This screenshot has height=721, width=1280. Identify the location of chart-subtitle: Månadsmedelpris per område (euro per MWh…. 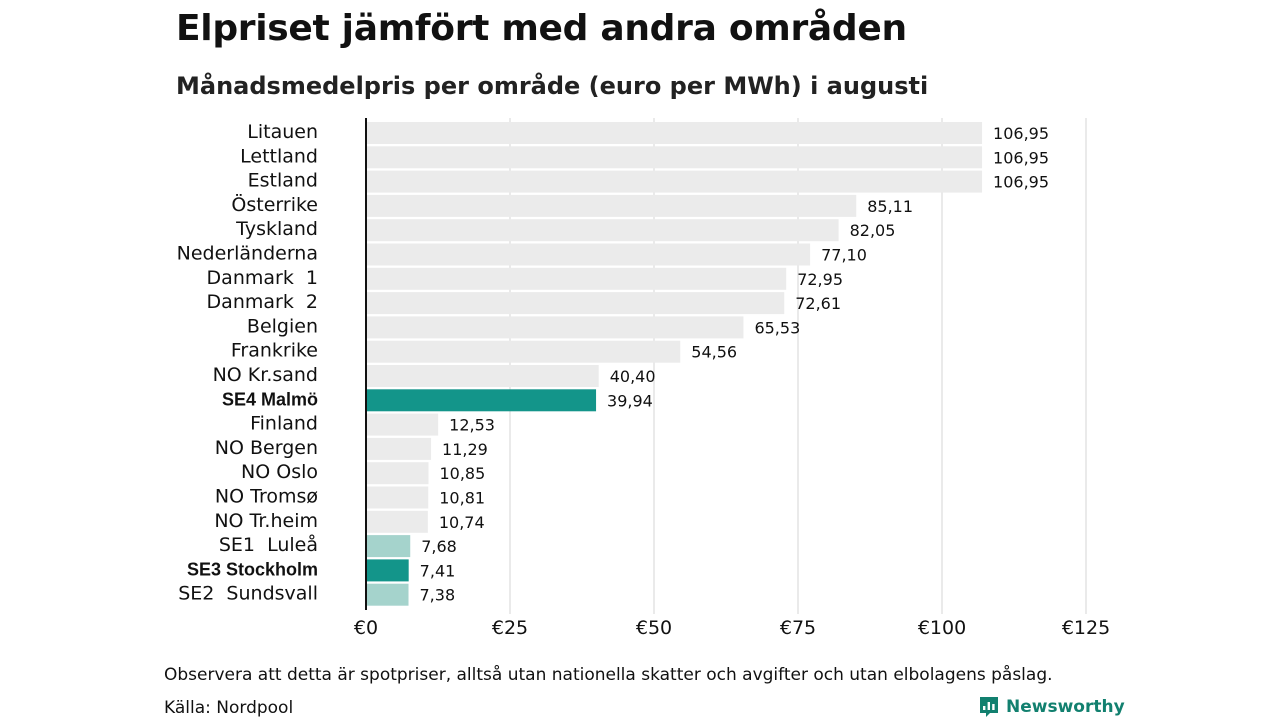
(552, 86).